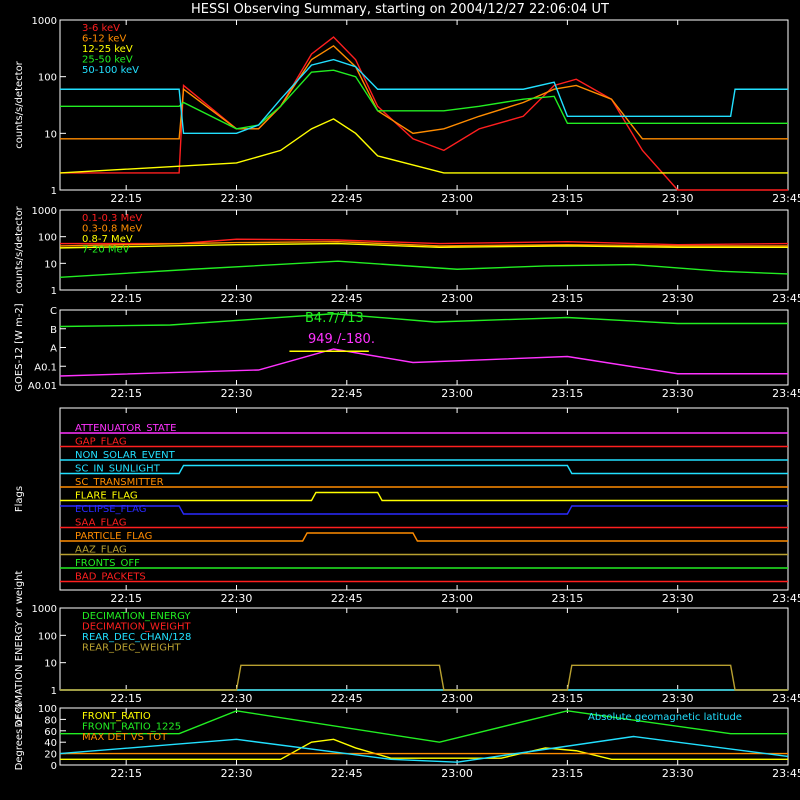 The width and height of the screenshot is (800, 800). What do you see at coordinates (125, 428) in the screenshot?
I see `legend-entry: ATTENUATOR_STATE` at bounding box center [125, 428].